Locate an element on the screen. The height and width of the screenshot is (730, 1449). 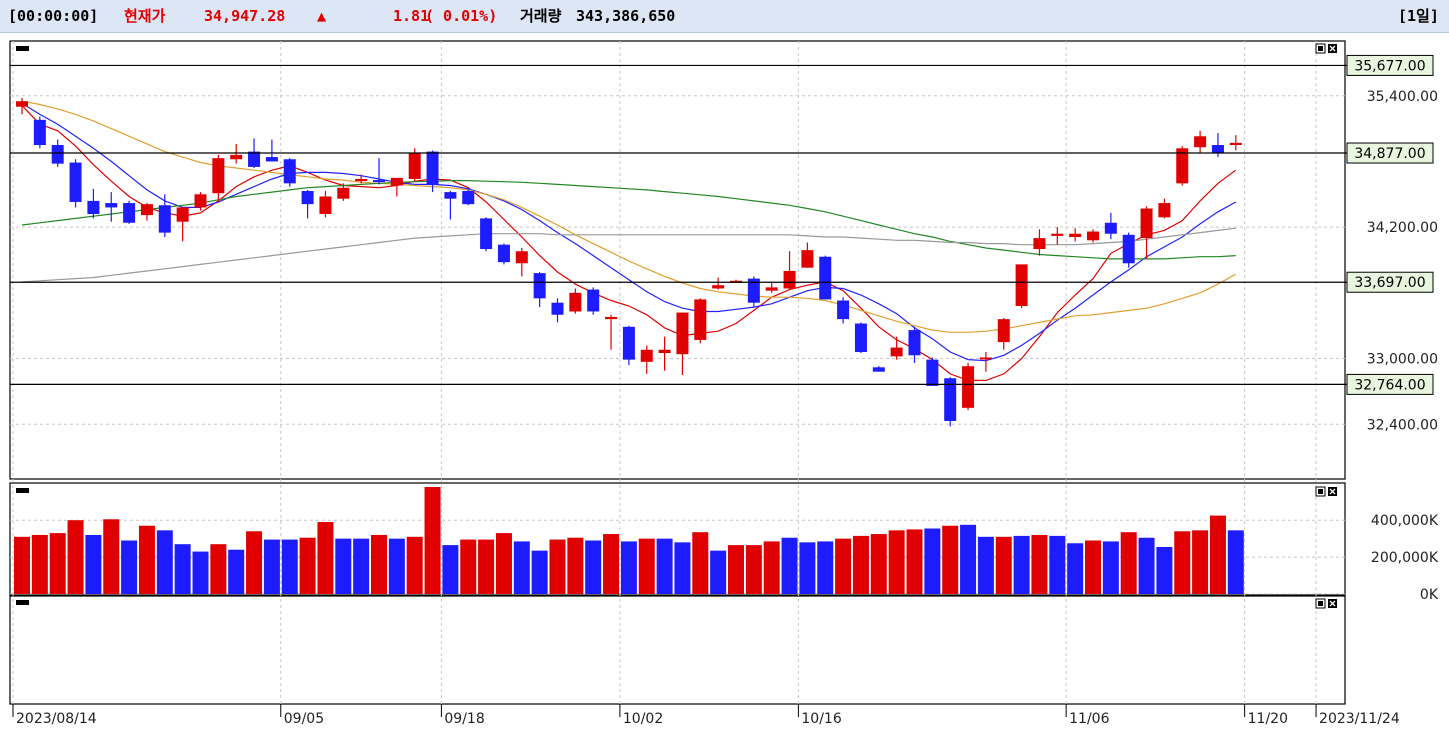
price-panel-maximize-icon is located at coordinates (1320, 48).